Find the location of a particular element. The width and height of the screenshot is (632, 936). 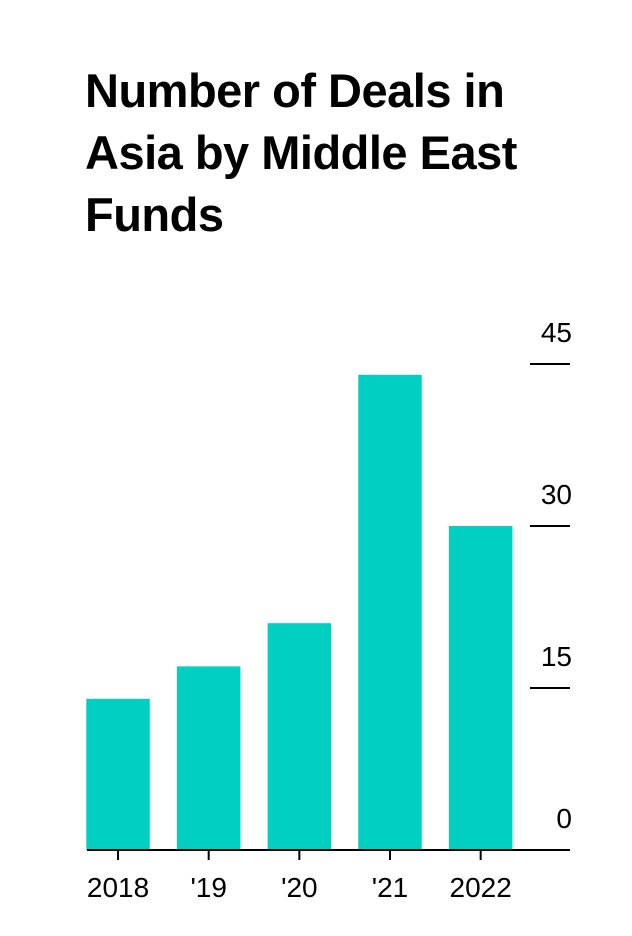

y-tick-label: 0 is located at coordinates (564, 818).